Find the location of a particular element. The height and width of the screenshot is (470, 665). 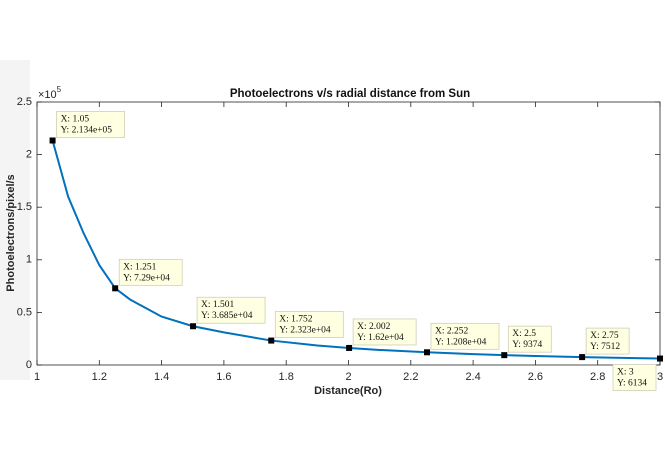

data-tip: X: 2.75Y: 7512 is located at coordinates (604, 344).